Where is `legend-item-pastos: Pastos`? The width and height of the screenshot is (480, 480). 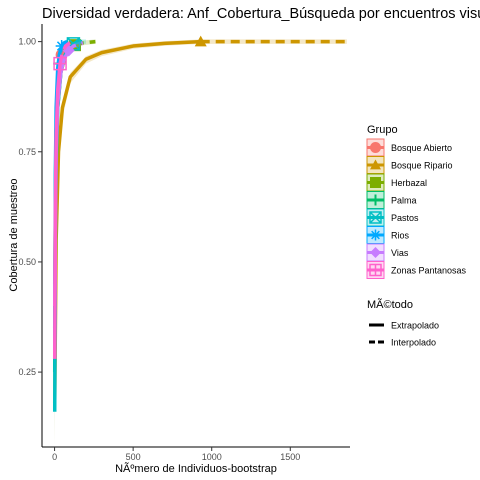 legend-item-pastos: Pastos is located at coordinates (392, 217).